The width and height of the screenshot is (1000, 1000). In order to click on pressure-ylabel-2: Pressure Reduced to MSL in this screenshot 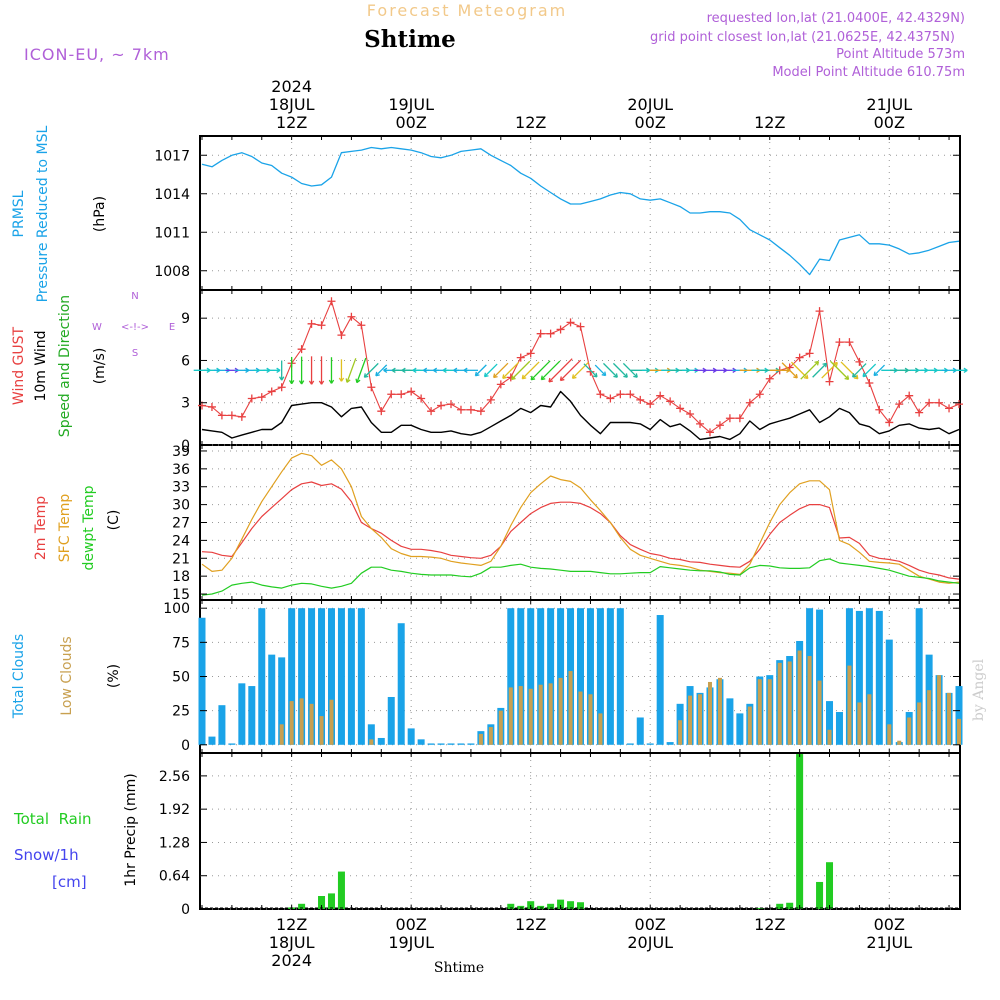, I will do `click(43, 213)`.